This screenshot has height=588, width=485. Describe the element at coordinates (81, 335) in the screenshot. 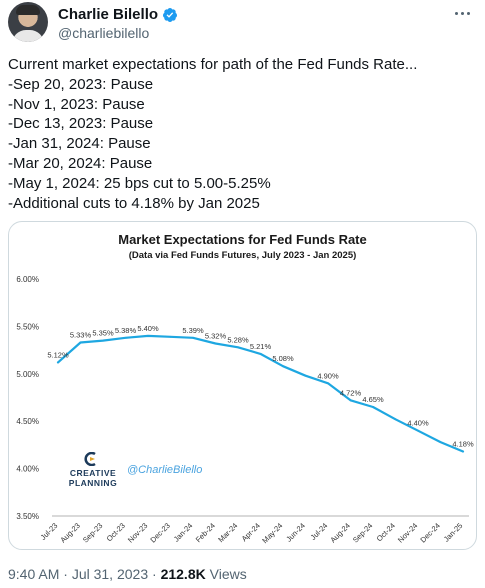

I see `data-label: 5.33%` at that location.